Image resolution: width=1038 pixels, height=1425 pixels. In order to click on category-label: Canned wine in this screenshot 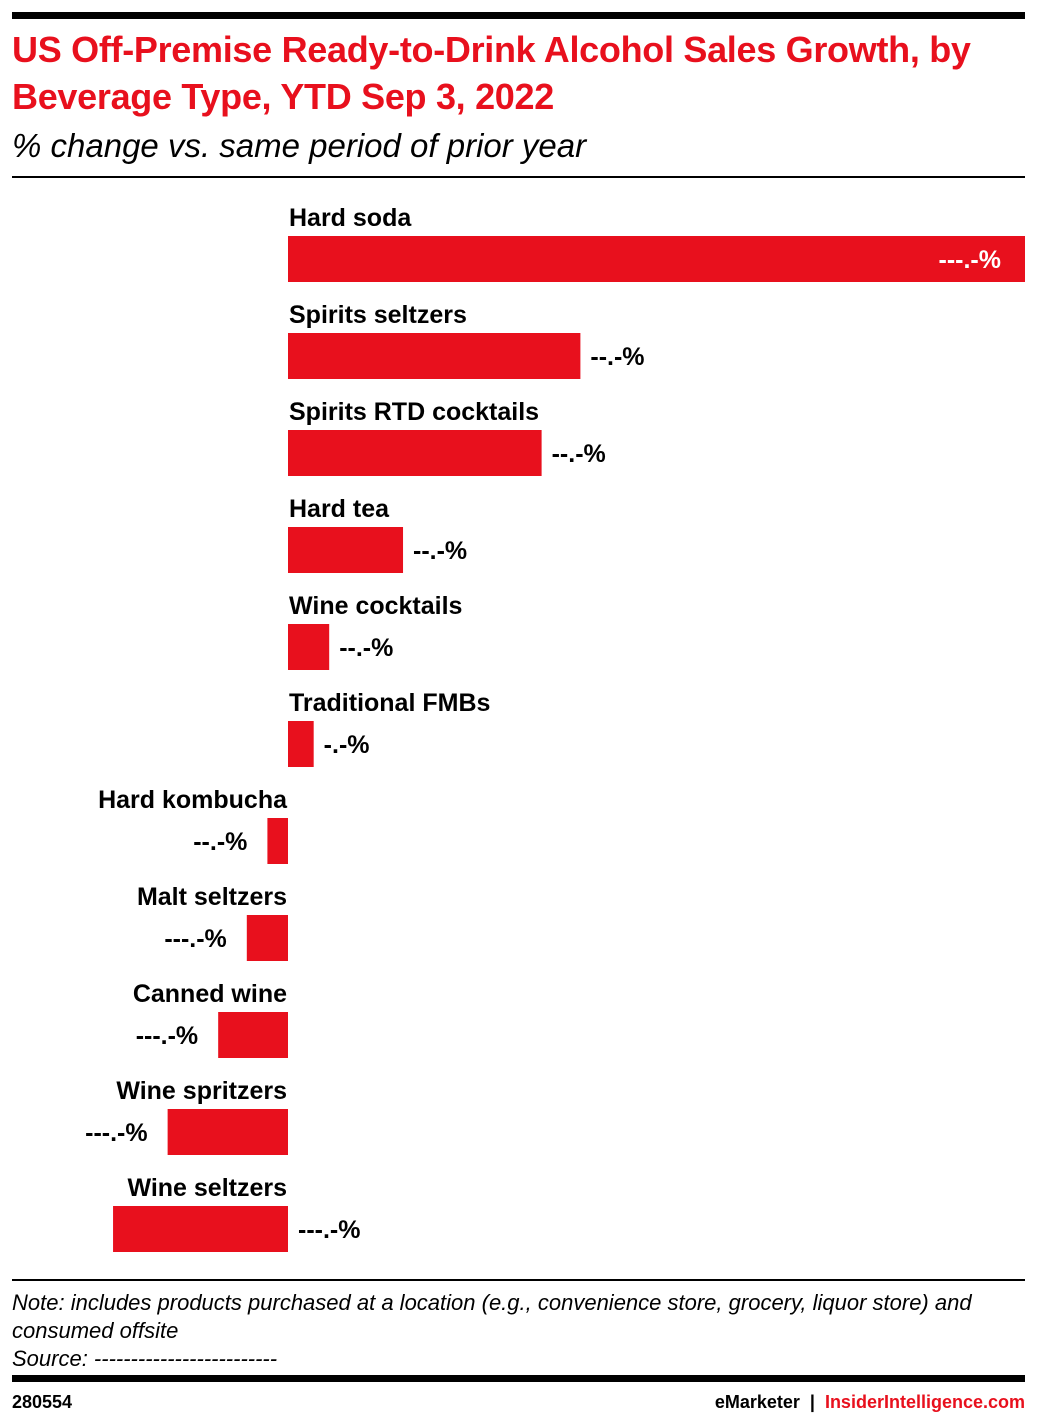, I will do `click(210, 994)`.